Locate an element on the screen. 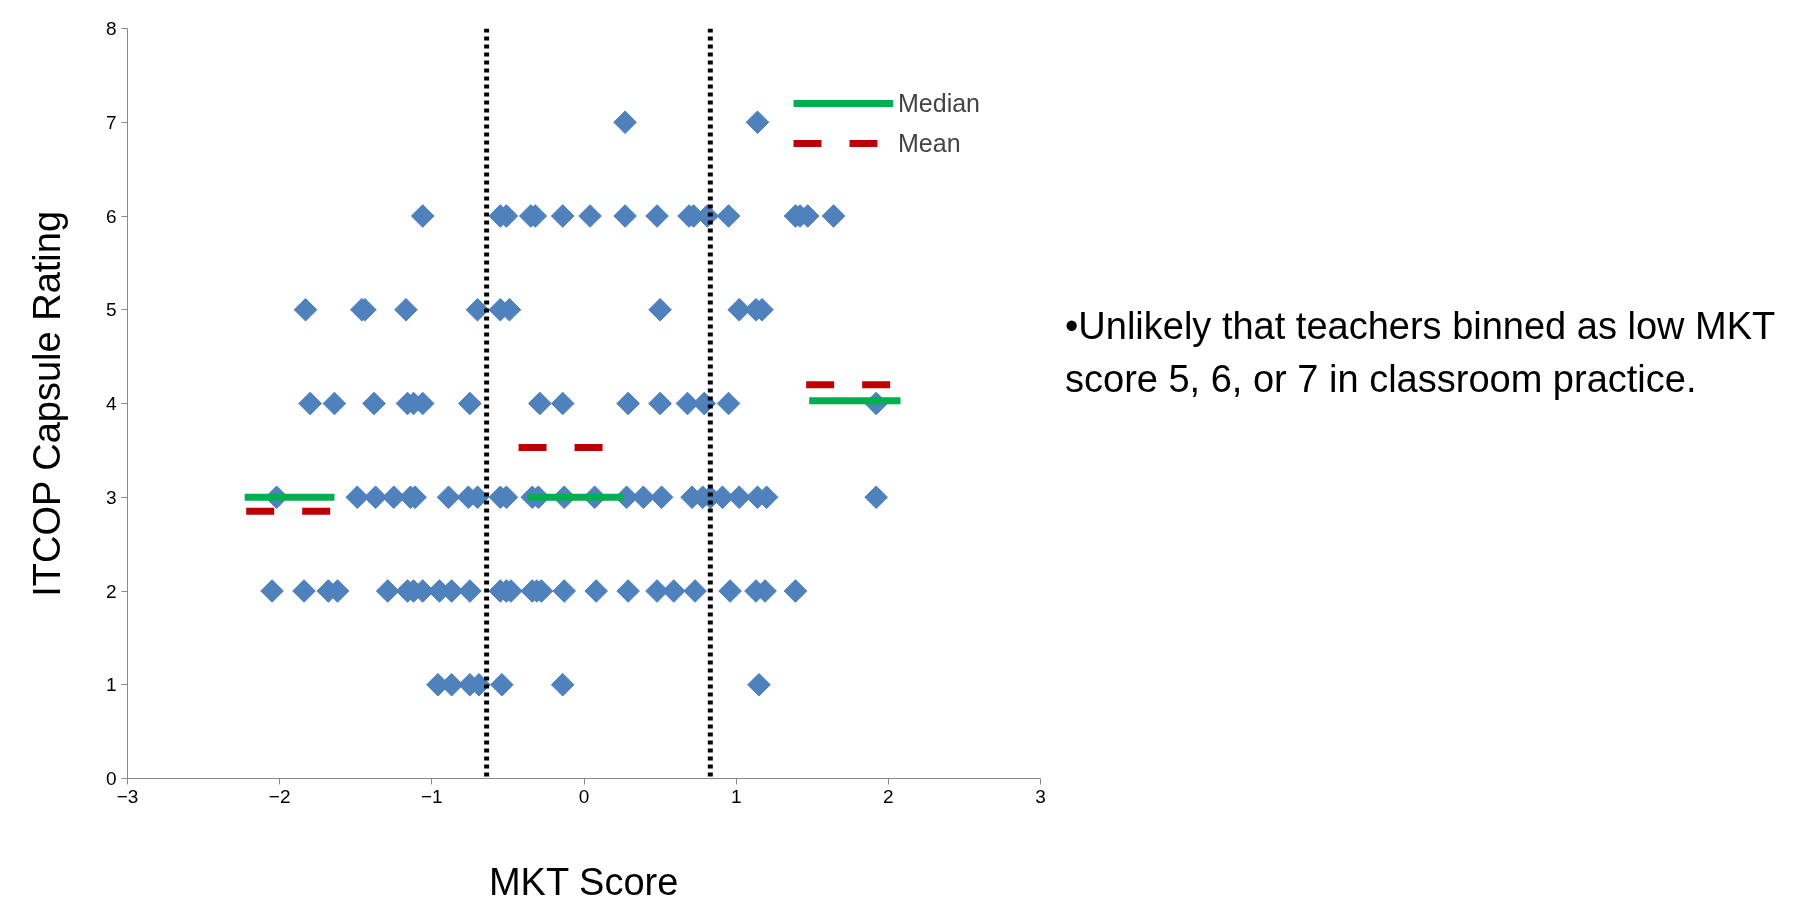  legend-label: Median is located at coordinates (939, 103).